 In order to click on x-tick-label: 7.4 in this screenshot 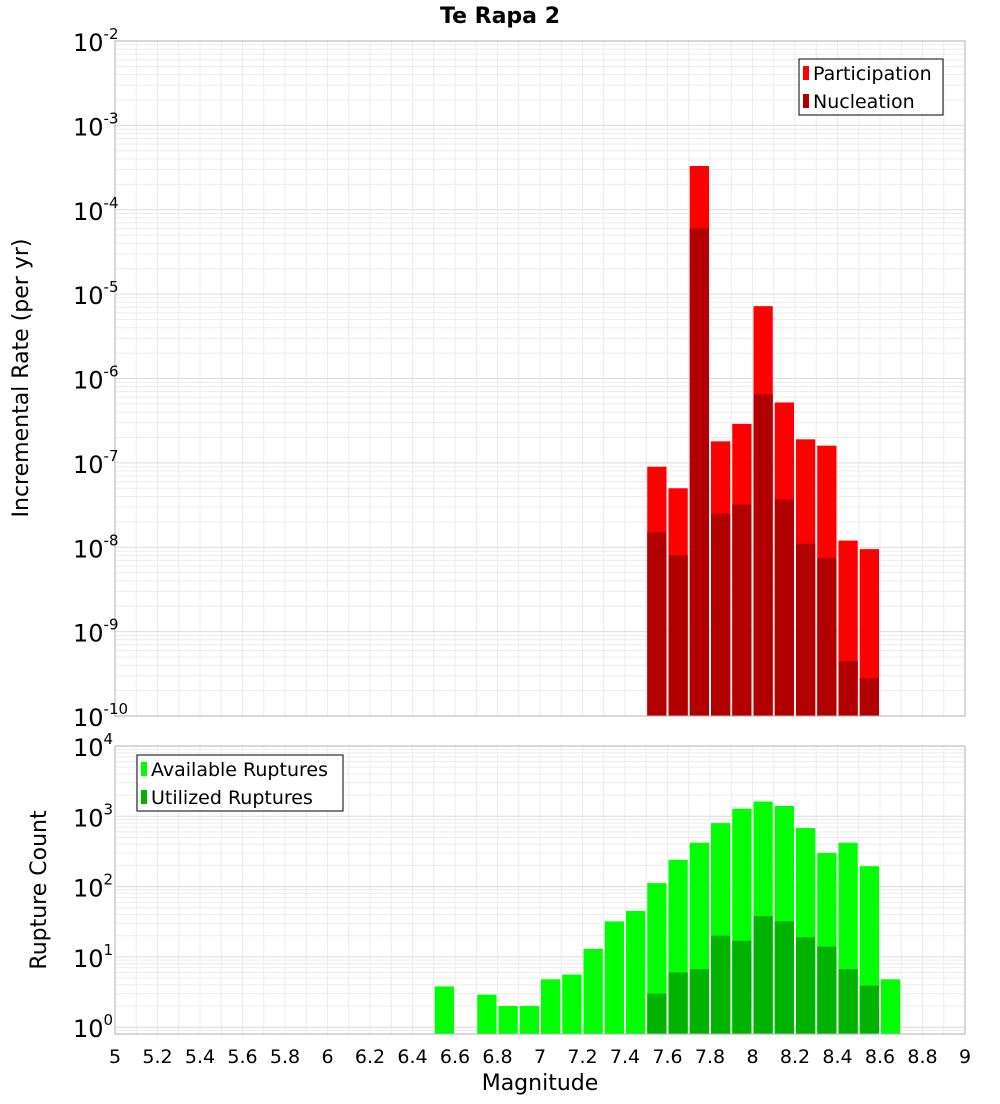, I will do `click(625, 1057)`.